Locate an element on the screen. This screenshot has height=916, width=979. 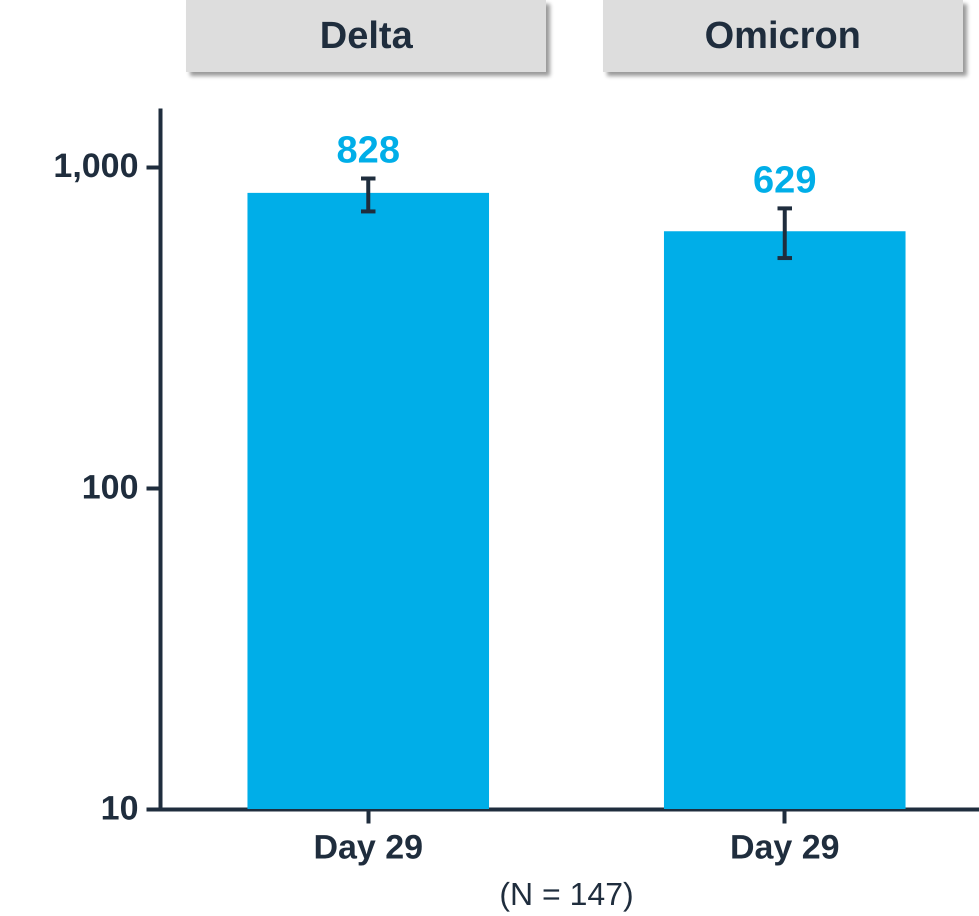
y-tick-label: 1,000 is located at coordinates (95, 166).